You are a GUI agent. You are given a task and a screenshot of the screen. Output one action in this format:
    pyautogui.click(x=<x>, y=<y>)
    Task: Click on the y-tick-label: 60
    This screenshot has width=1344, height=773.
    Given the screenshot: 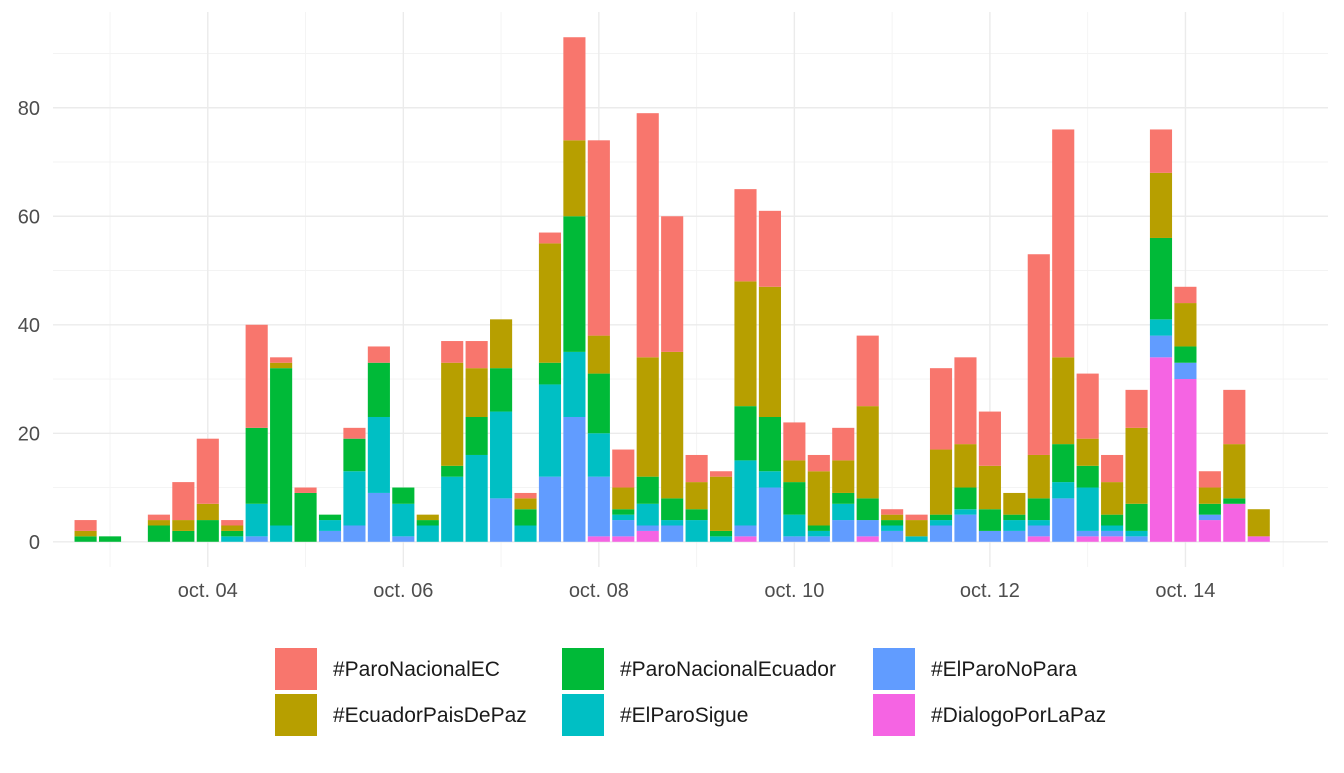 What is the action you would take?
    pyautogui.click(x=29, y=217)
    